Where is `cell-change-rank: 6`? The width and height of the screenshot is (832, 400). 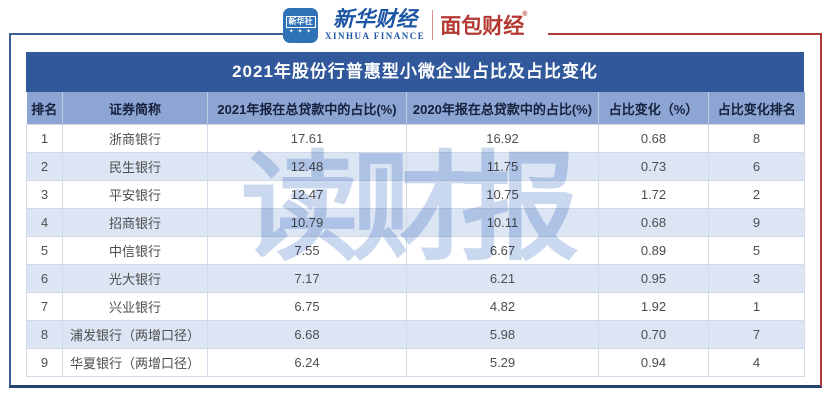
cell-change-rank: 6 is located at coordinates (756, 166).